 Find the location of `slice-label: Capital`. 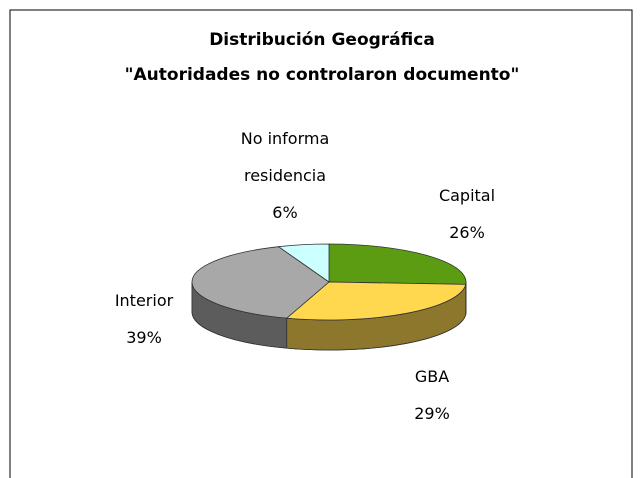

slice-label: Capital is located at coordinates (467, 195).